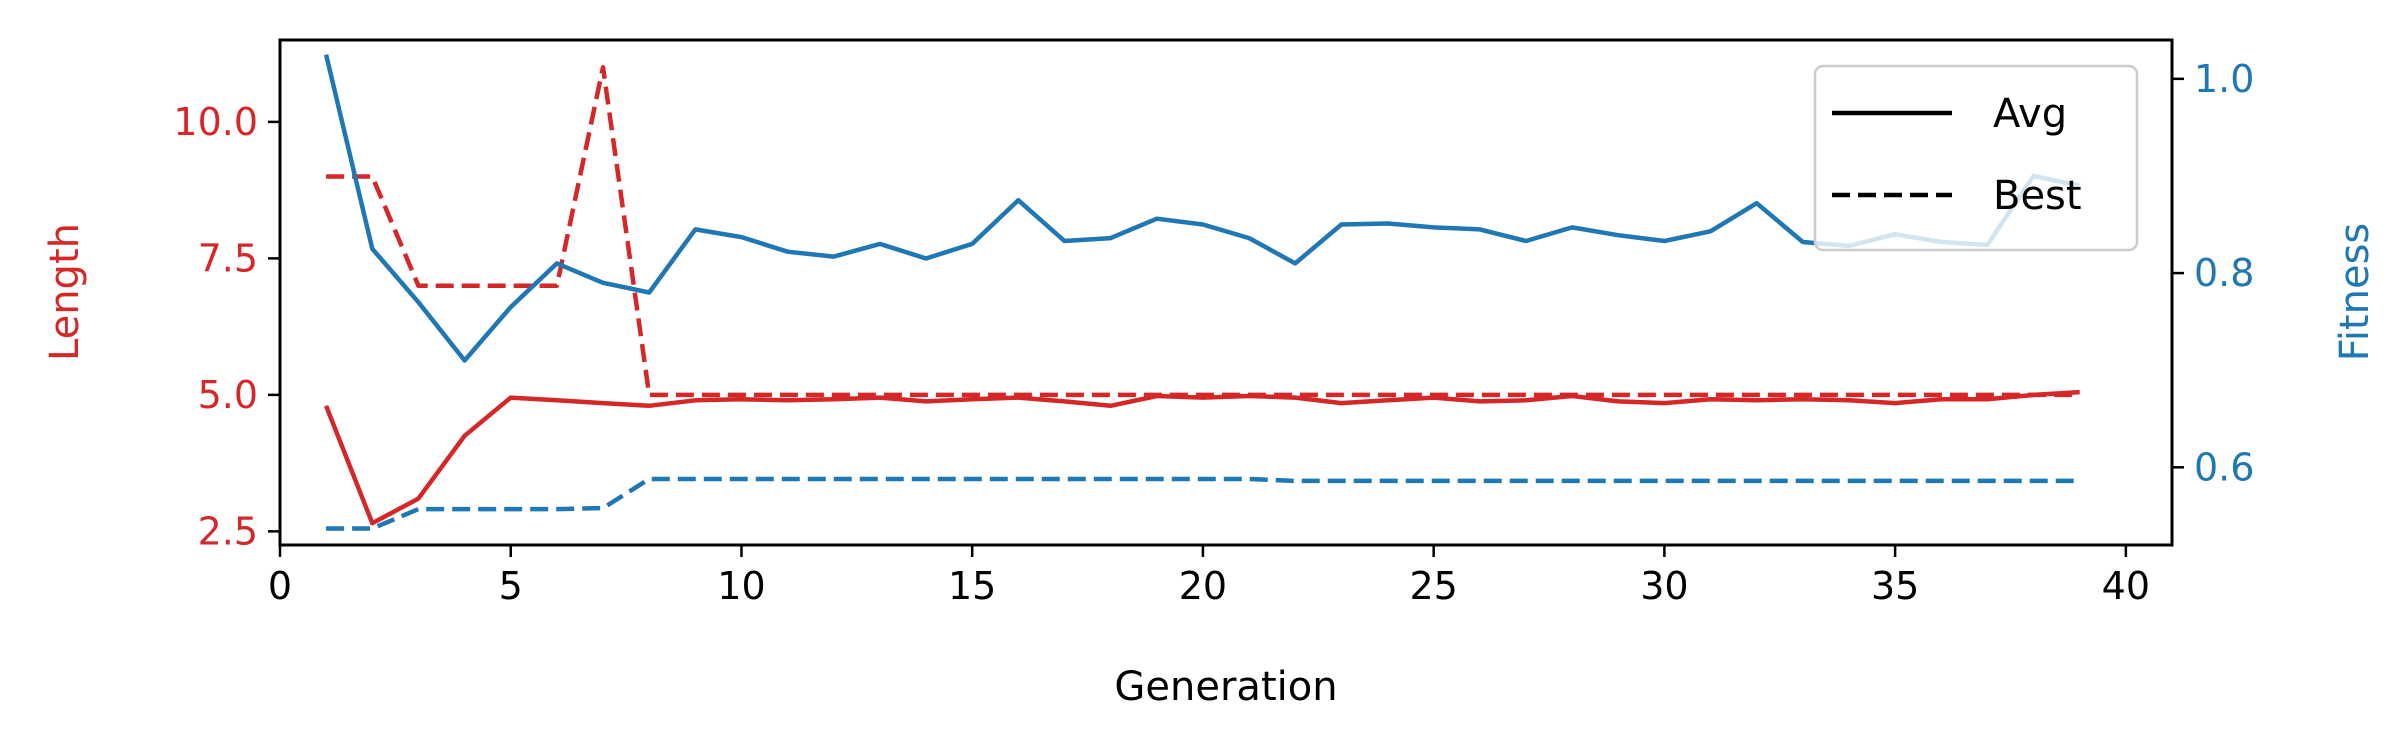  I want to click on x-tick-label: 40, so click(2126, 586).